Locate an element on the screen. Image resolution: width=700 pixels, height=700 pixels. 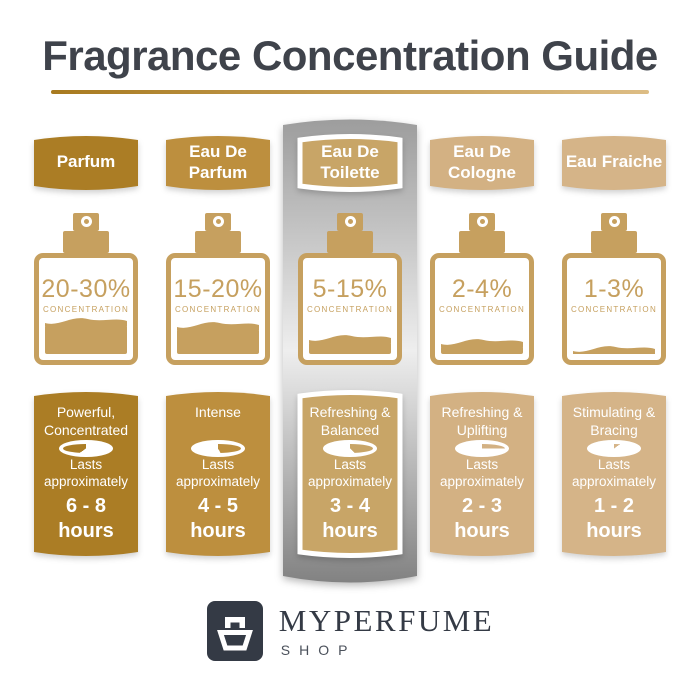
category-label: Eau De Toilette is located at coordinates (350, 161).